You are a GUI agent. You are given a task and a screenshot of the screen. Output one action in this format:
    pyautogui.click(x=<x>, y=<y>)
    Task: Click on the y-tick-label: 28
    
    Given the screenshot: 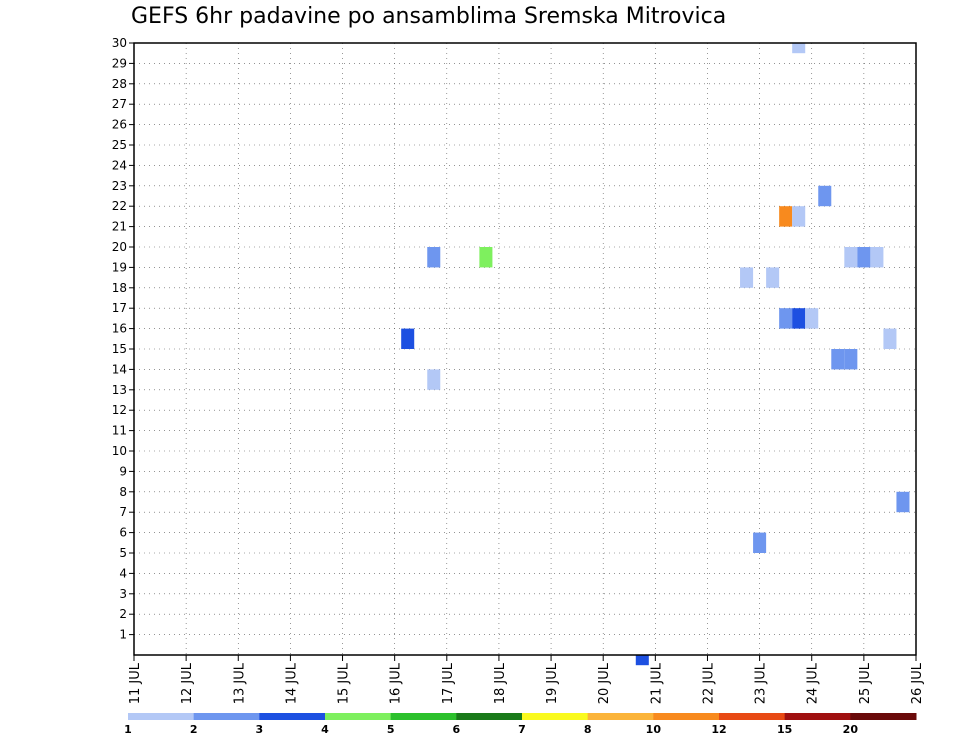 What is the action you would take?
    pyautogui.click(x=119, y=84)
    